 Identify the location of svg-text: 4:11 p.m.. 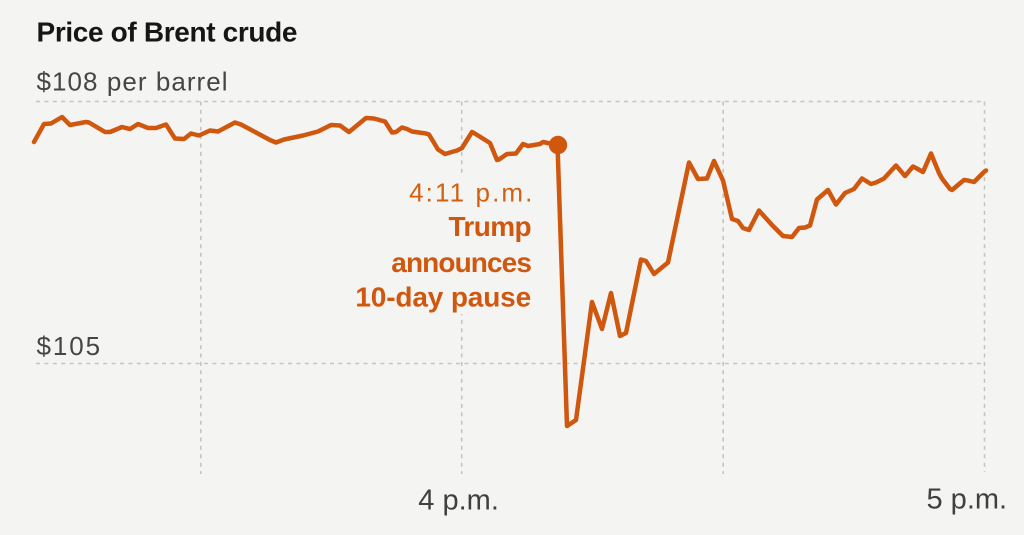
(471, 193).